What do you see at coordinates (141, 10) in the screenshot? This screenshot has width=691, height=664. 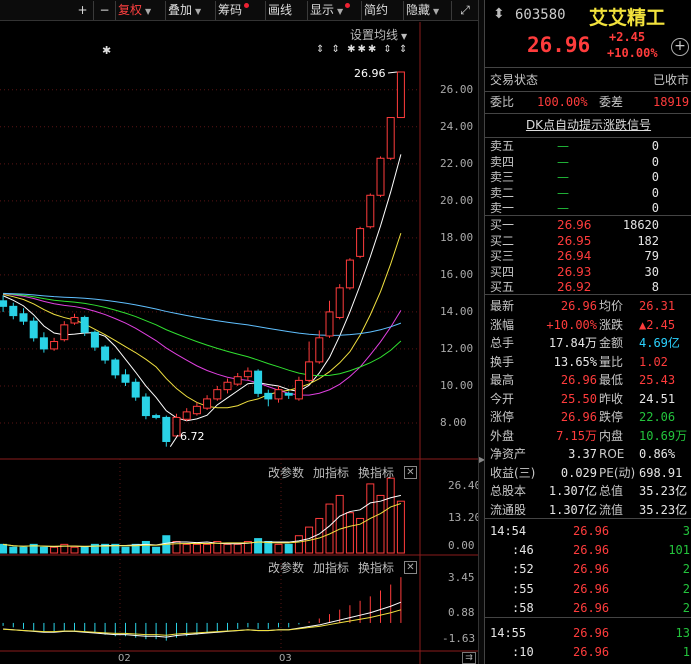 I see `restore-rights-button: 复权 ▼` at bounding box center [141, 10].